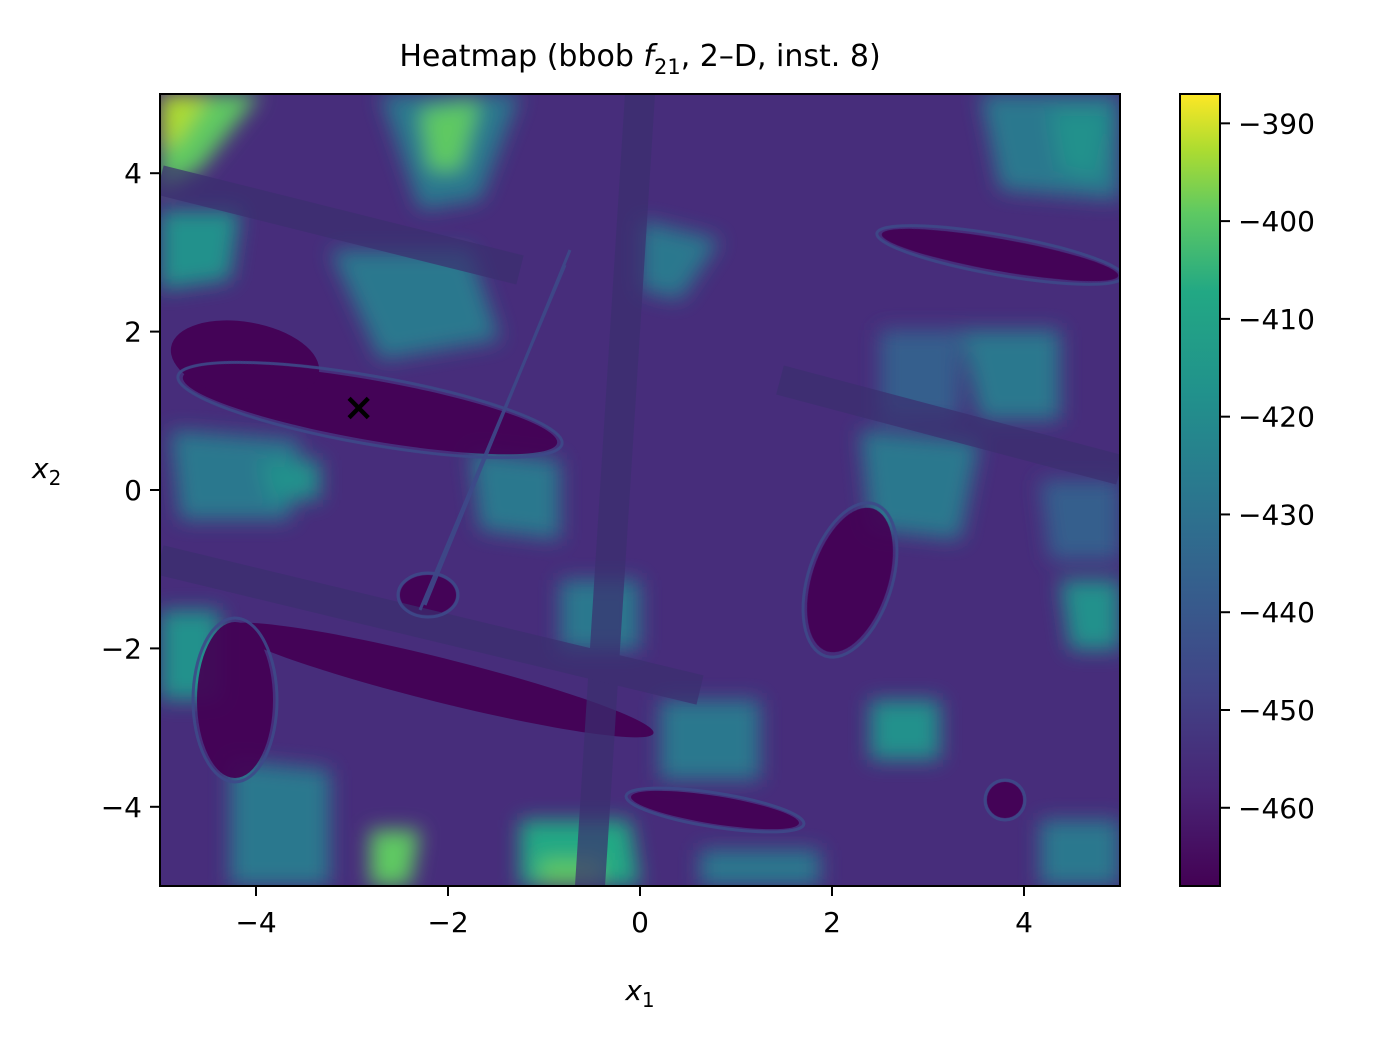 The width and height of the screenshot is (1392, 1042). I want to click on chart-title: Heatmap (bbob f21, 2–D, inst. 8), so click(639, 59).